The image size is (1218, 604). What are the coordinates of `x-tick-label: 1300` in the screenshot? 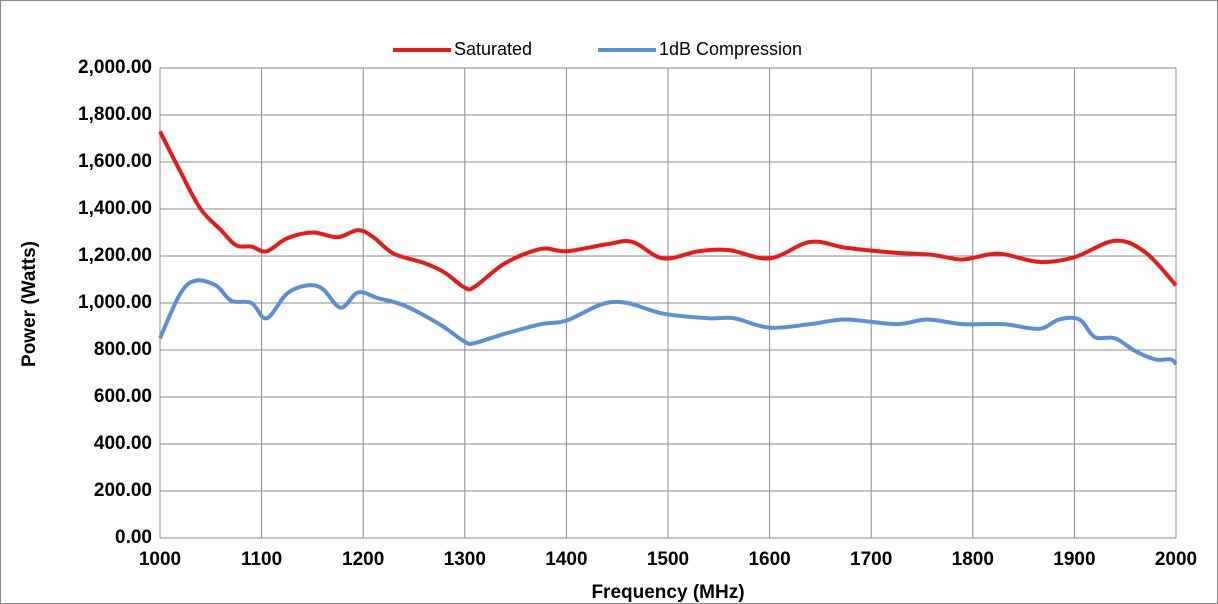 It's located at (465, 559).